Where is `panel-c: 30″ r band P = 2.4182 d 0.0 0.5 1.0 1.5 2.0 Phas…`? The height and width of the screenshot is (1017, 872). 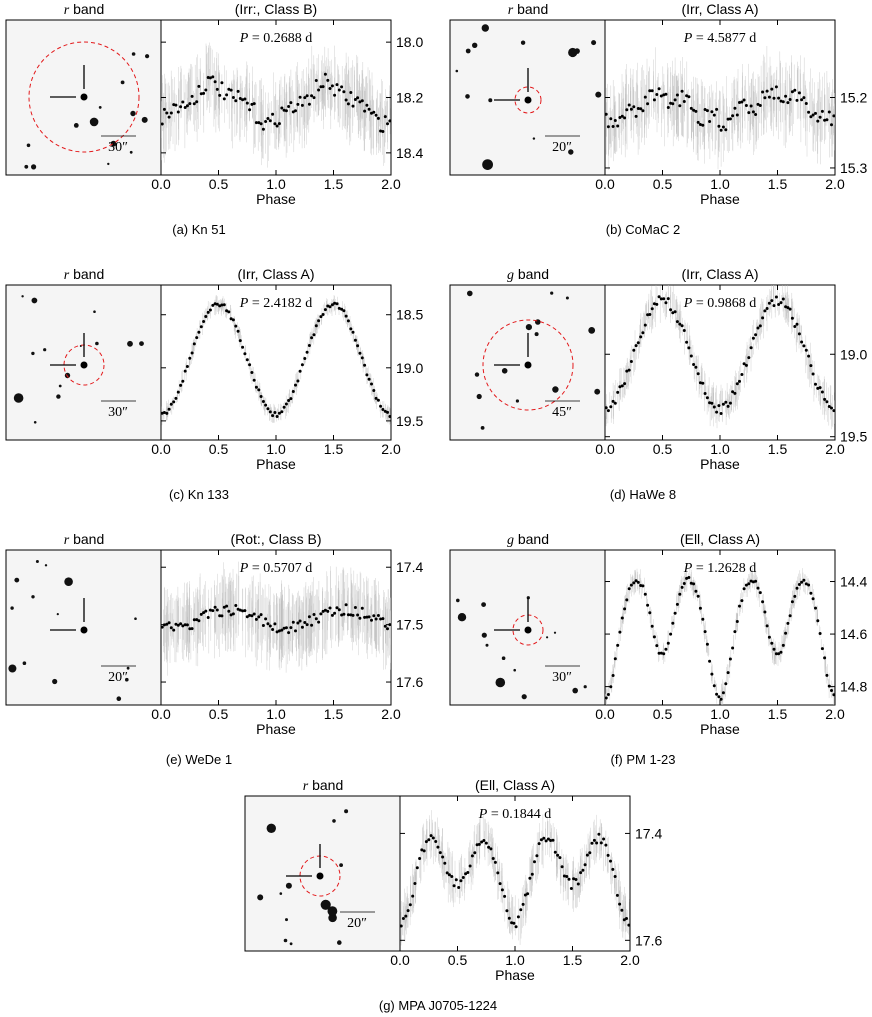 panel-c: 30″ r band P = 2.4182 d 0.0 0.5 1.0 1.5 2.0 Phas… is located at coordinates (215, 385).